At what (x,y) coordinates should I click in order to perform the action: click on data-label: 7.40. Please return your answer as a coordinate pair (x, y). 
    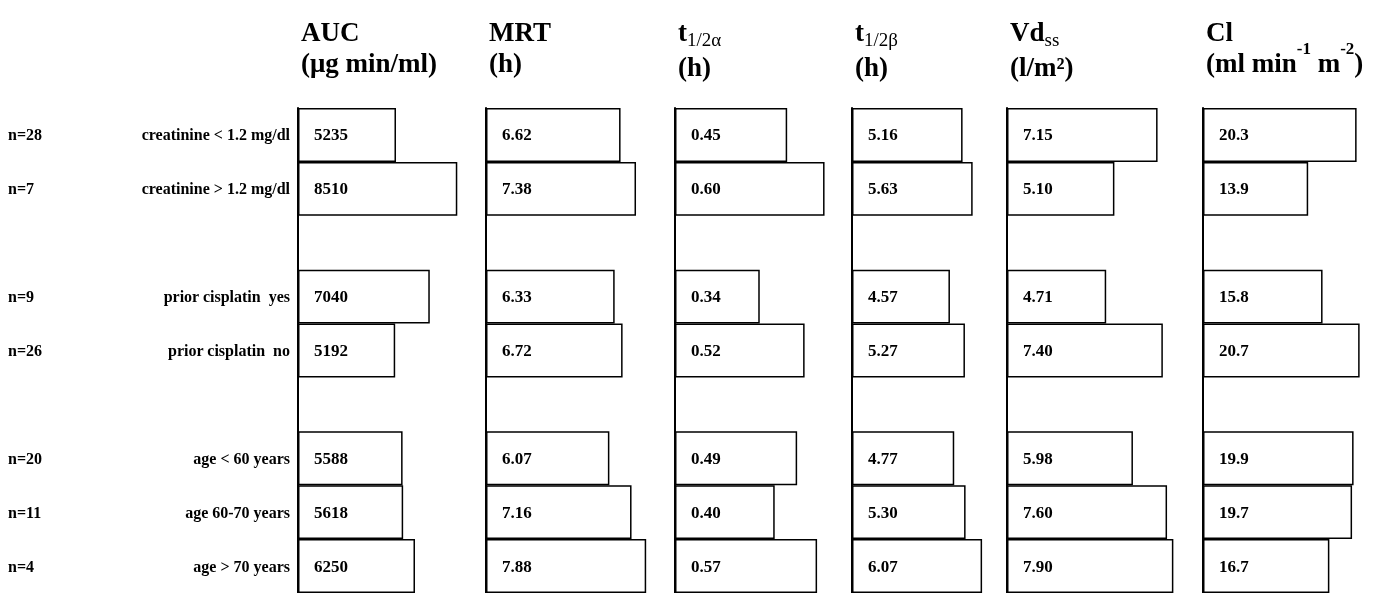
    Looking at the image, I should click on (1038, 350).